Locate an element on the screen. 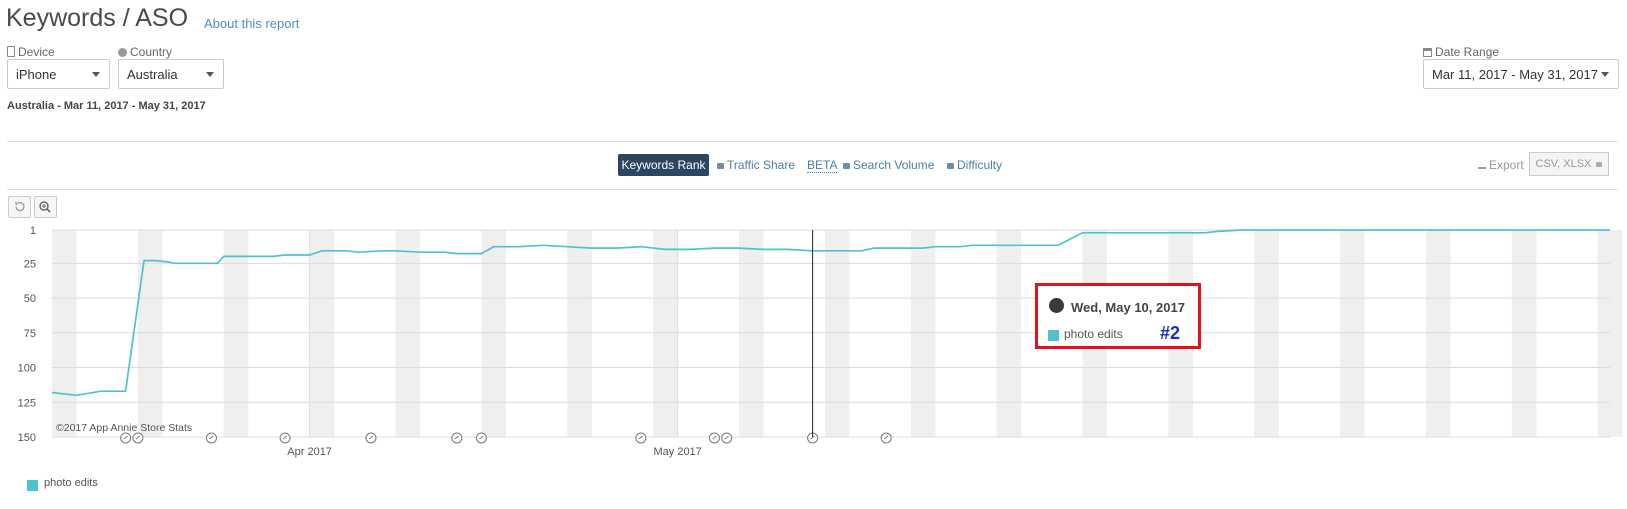 Image resolution: width=1627 pixels, height=509 pixels. legend-swatch is located at coordinates (32, 485).